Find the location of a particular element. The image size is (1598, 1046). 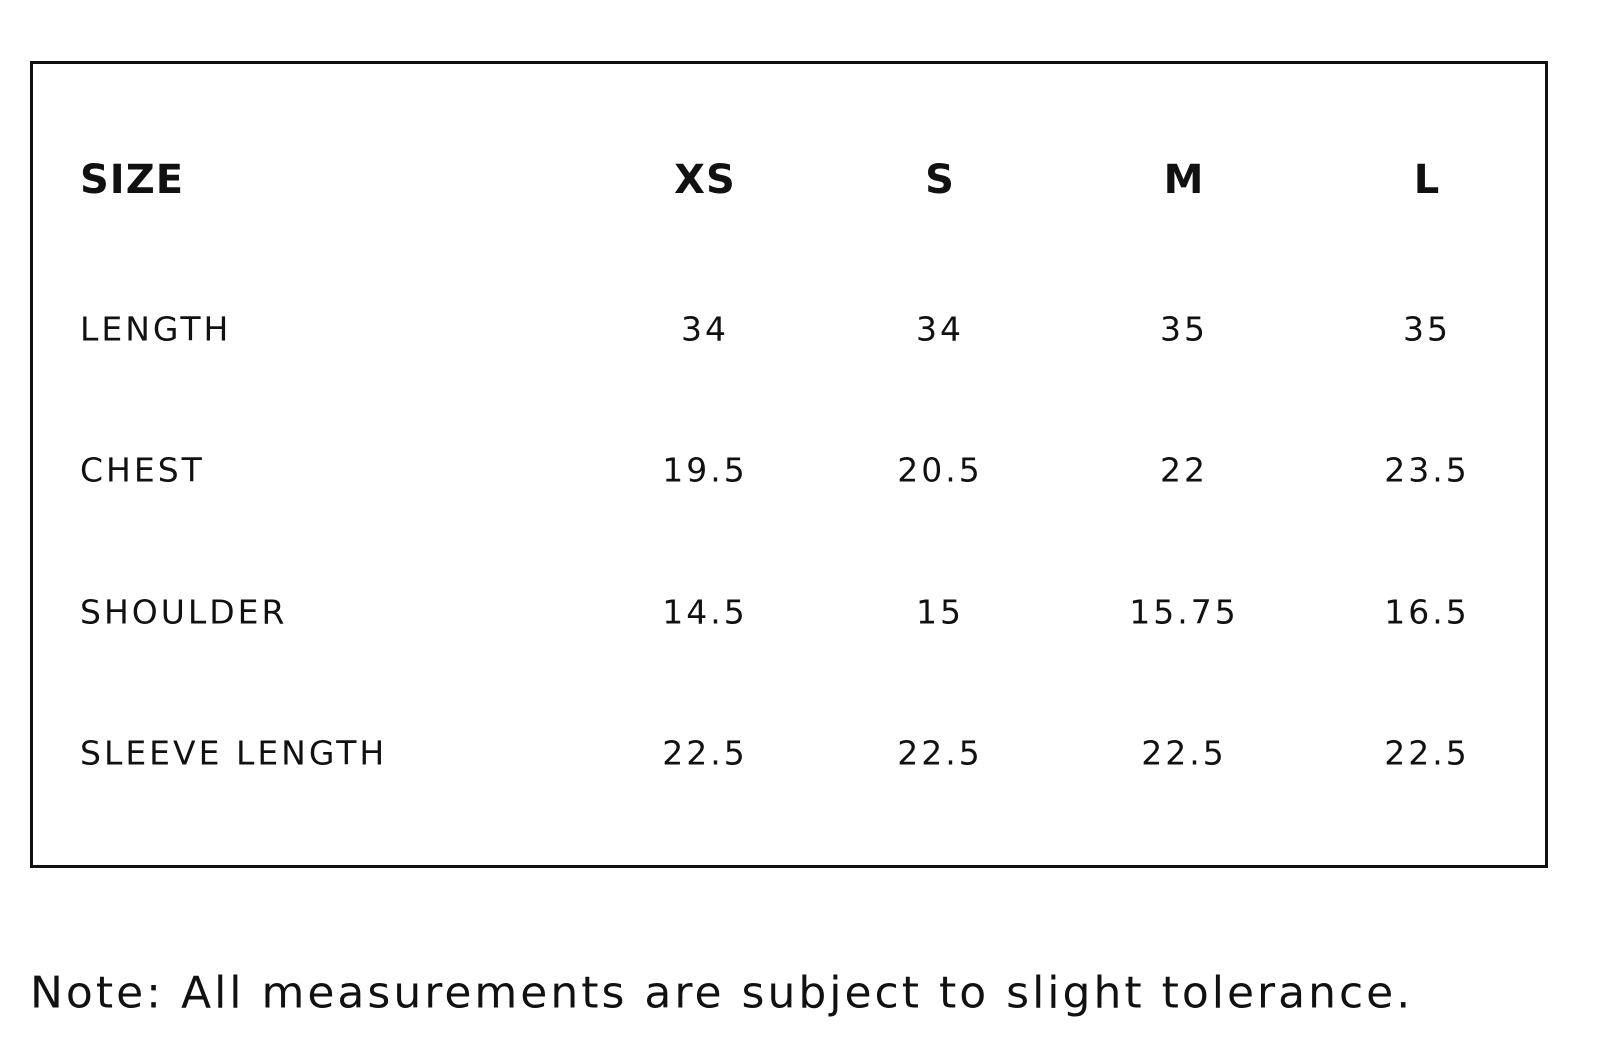

header-size-label: SIZE is located at coordinates (132, 180).